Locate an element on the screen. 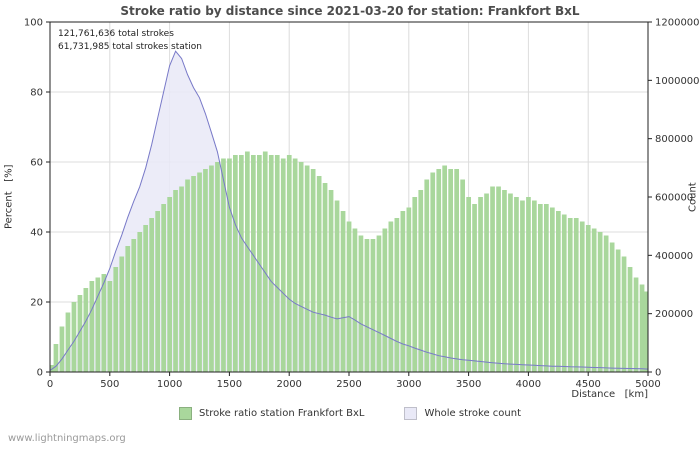 This screenshot has width=700, height=450. legend-swatch-whole-count is located at coordinates (411, 413).